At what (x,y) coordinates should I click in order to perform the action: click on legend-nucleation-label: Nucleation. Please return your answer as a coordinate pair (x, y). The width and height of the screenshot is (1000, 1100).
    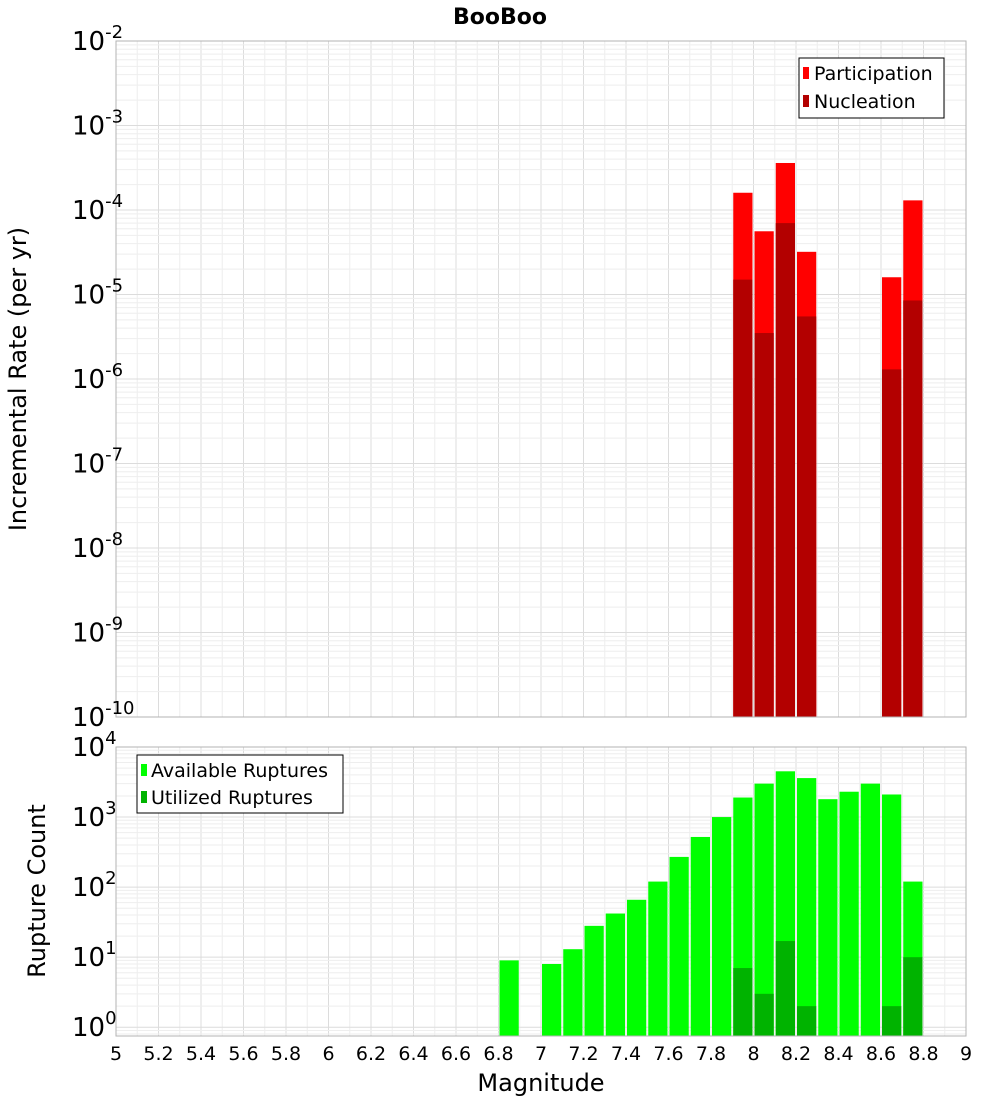
    Looking at the image, I should click on (865, 102).